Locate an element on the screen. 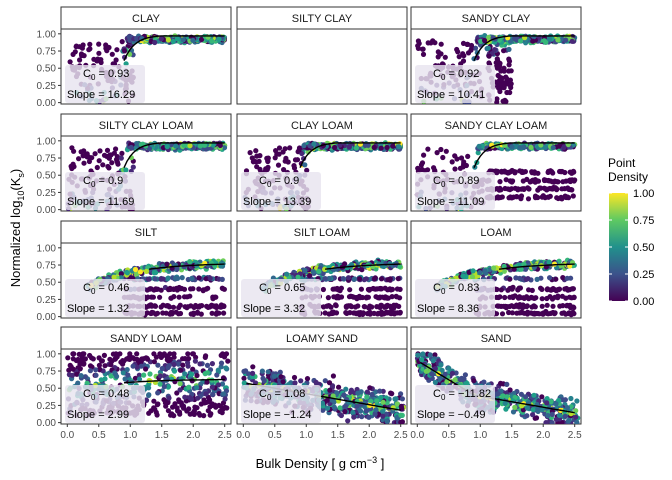  y-tick-label: 0.50 is located at coordinates (47, 69).